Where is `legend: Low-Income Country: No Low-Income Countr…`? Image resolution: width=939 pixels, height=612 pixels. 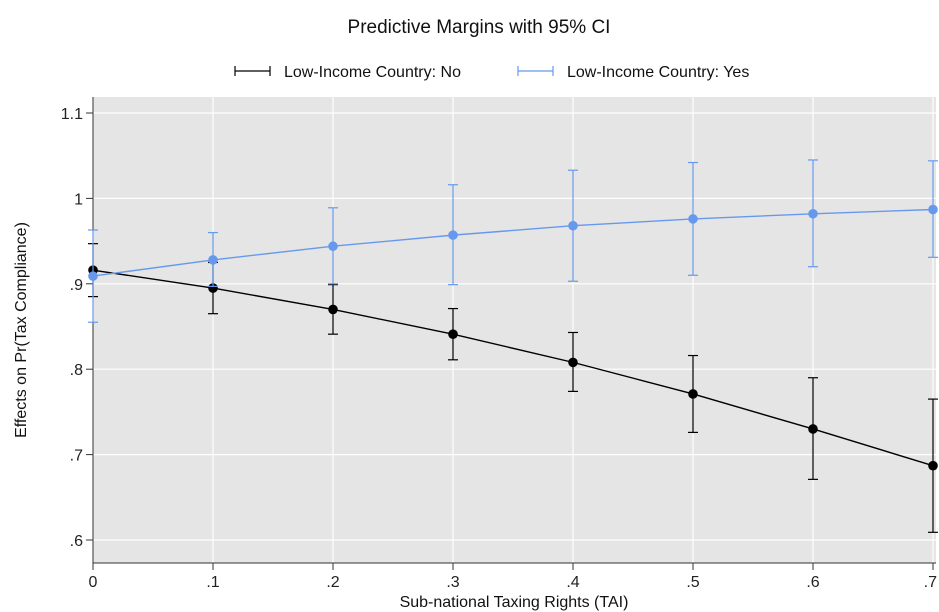 legend: Low-Income Country: No Low-Income Countr… is located at coordinates (491, 72).